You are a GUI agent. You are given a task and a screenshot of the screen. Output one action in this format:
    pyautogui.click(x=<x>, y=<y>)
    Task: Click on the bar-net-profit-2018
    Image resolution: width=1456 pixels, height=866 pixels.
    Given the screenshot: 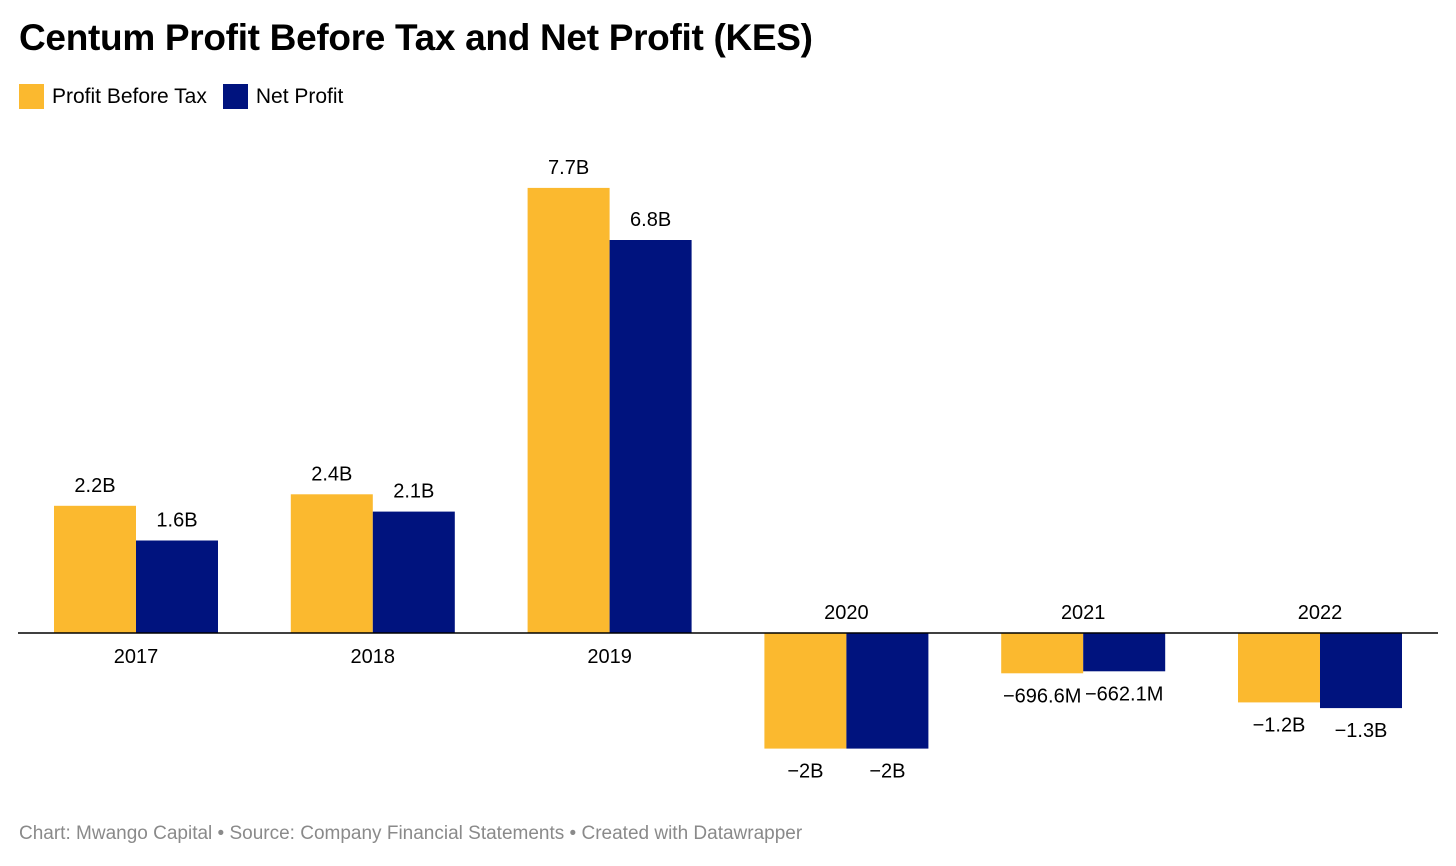 What is the action you would take?
    pyautogui.click(x=413, y=572)
    